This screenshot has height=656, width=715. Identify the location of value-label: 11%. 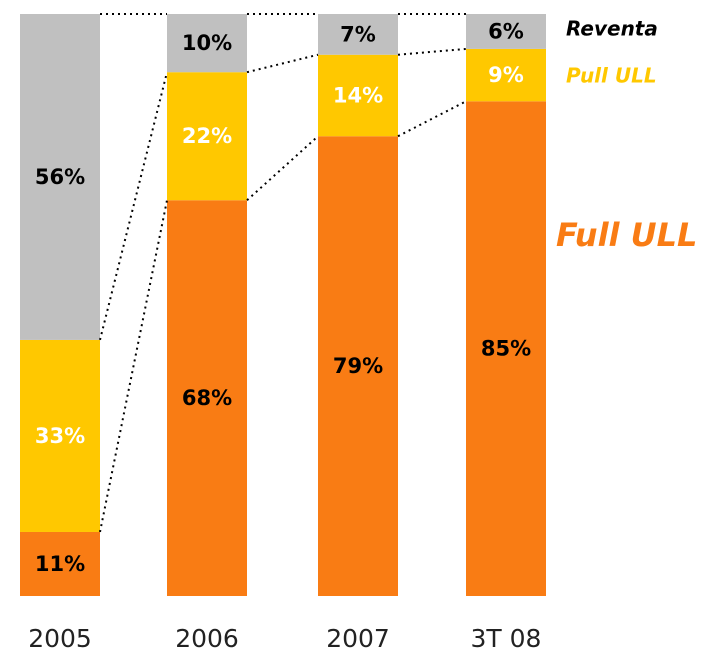
(60, 564).